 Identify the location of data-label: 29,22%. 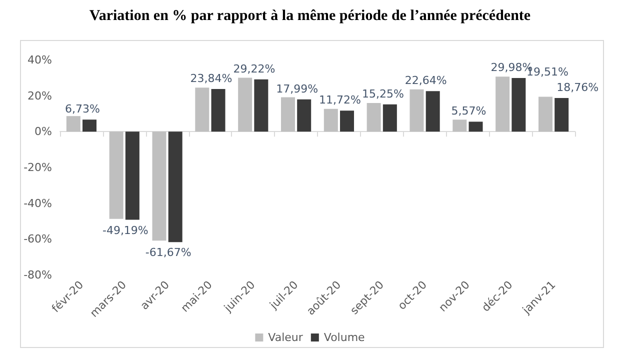
(254, 69).